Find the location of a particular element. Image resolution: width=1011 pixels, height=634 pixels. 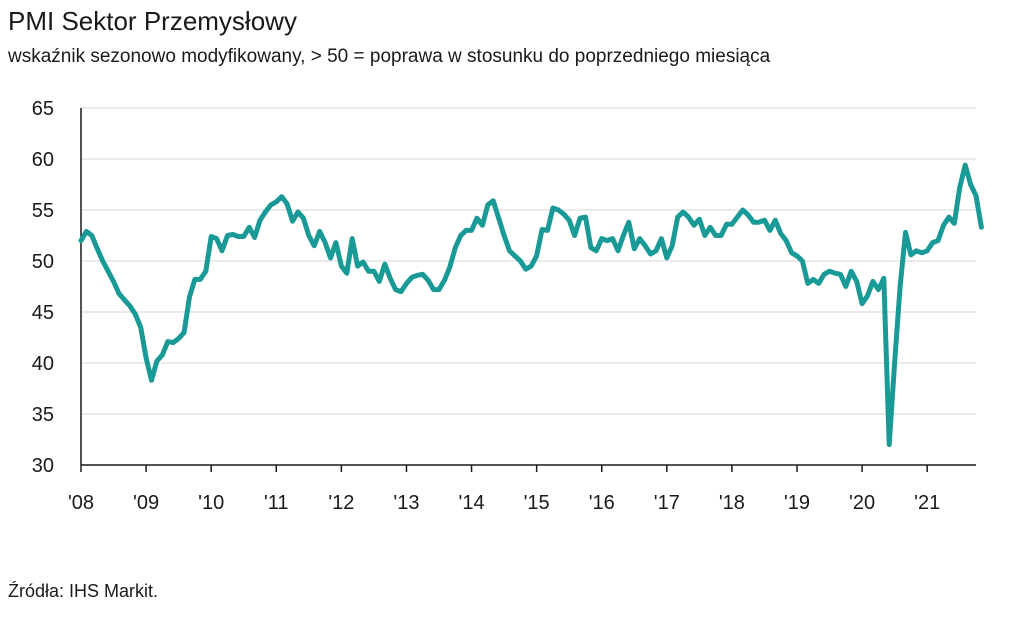

x-tick-label: '19 is located at coordinates (797, 503).